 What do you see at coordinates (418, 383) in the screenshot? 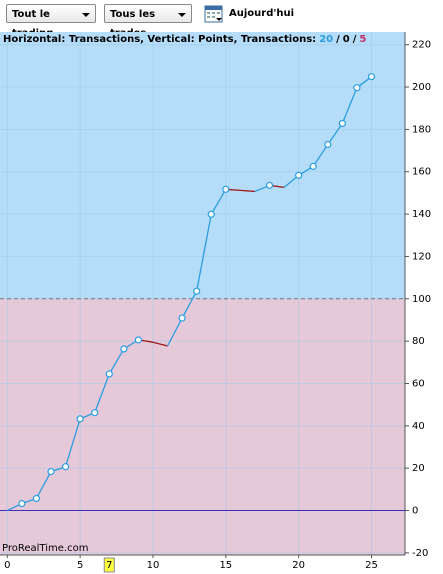
I see `y-tick-label: 60` at bounding box center [418, 383].